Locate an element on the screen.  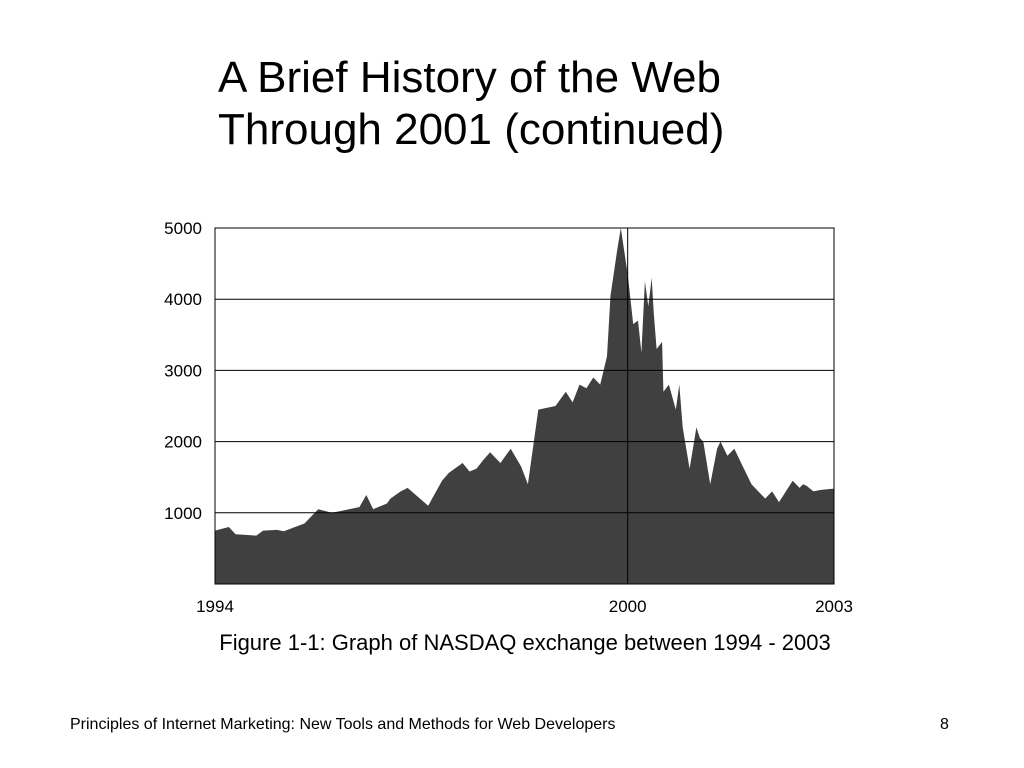
footer-book-subtitle: New Tools and Methods for Web Developers is located at coordinates (457, 724).